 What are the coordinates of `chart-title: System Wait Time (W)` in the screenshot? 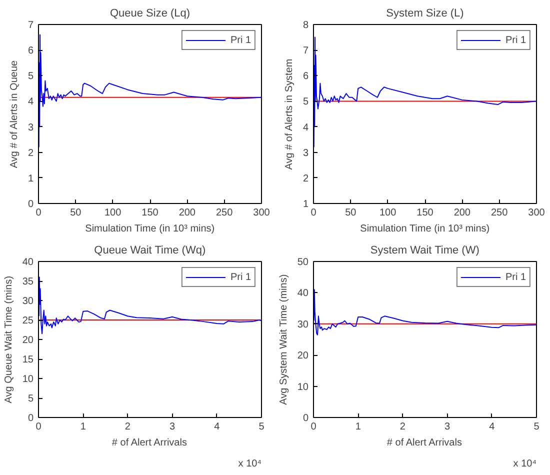 It's located at (425, 250).